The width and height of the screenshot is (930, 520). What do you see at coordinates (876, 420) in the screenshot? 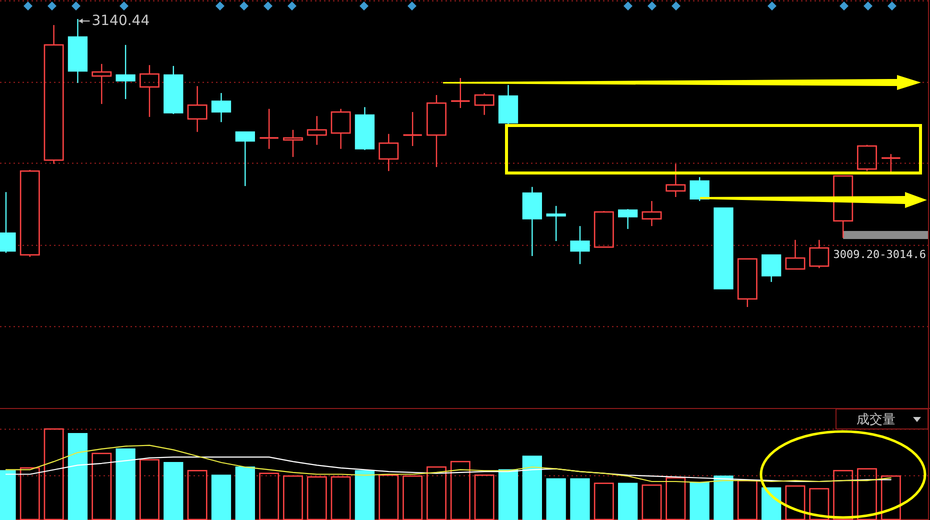
I see `chart-title: 成交量` at bounding box center [876, 420].